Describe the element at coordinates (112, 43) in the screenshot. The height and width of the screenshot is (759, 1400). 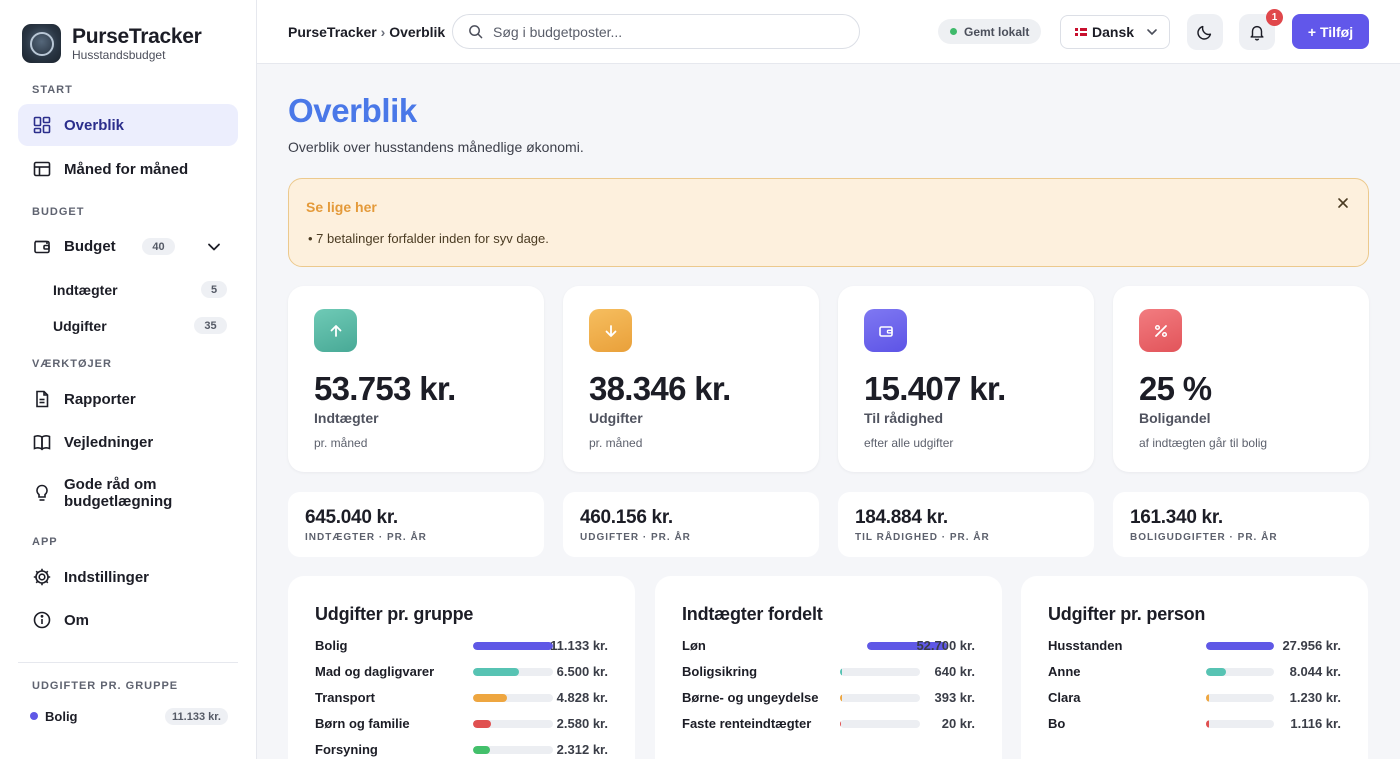
I see `brand: PurseTracker Husstandsbudget` at that location.